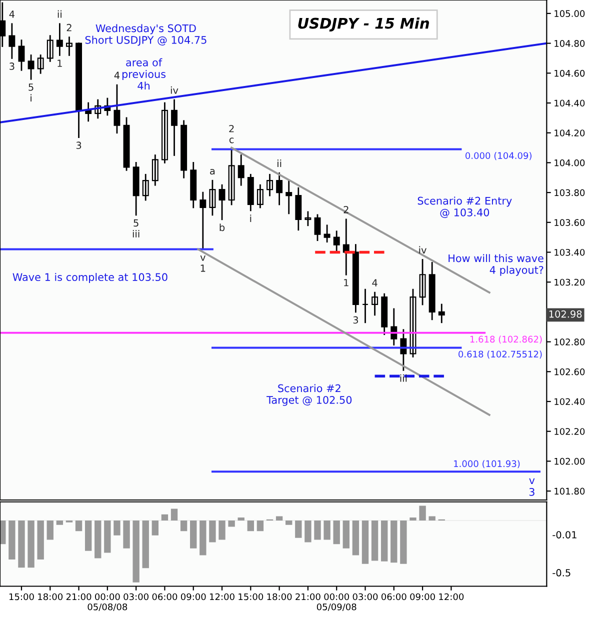 The height and width of the screenshot is (625, 591). Describe the element at coordinates (569, 103) in the screenshot. I see `y-tick-label: 104.40` at that location.